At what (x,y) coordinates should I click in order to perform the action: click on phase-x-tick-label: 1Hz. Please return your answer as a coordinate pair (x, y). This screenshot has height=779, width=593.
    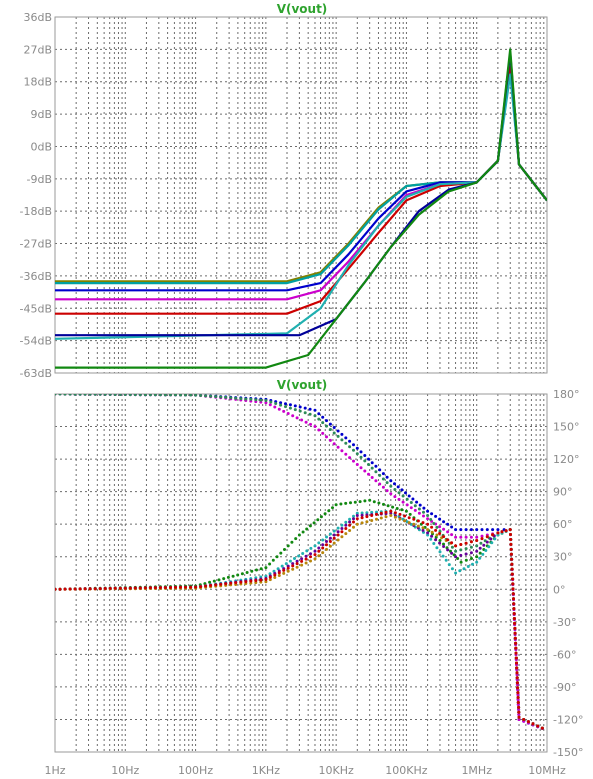
    Looking at the image, I should click on (54, 770).